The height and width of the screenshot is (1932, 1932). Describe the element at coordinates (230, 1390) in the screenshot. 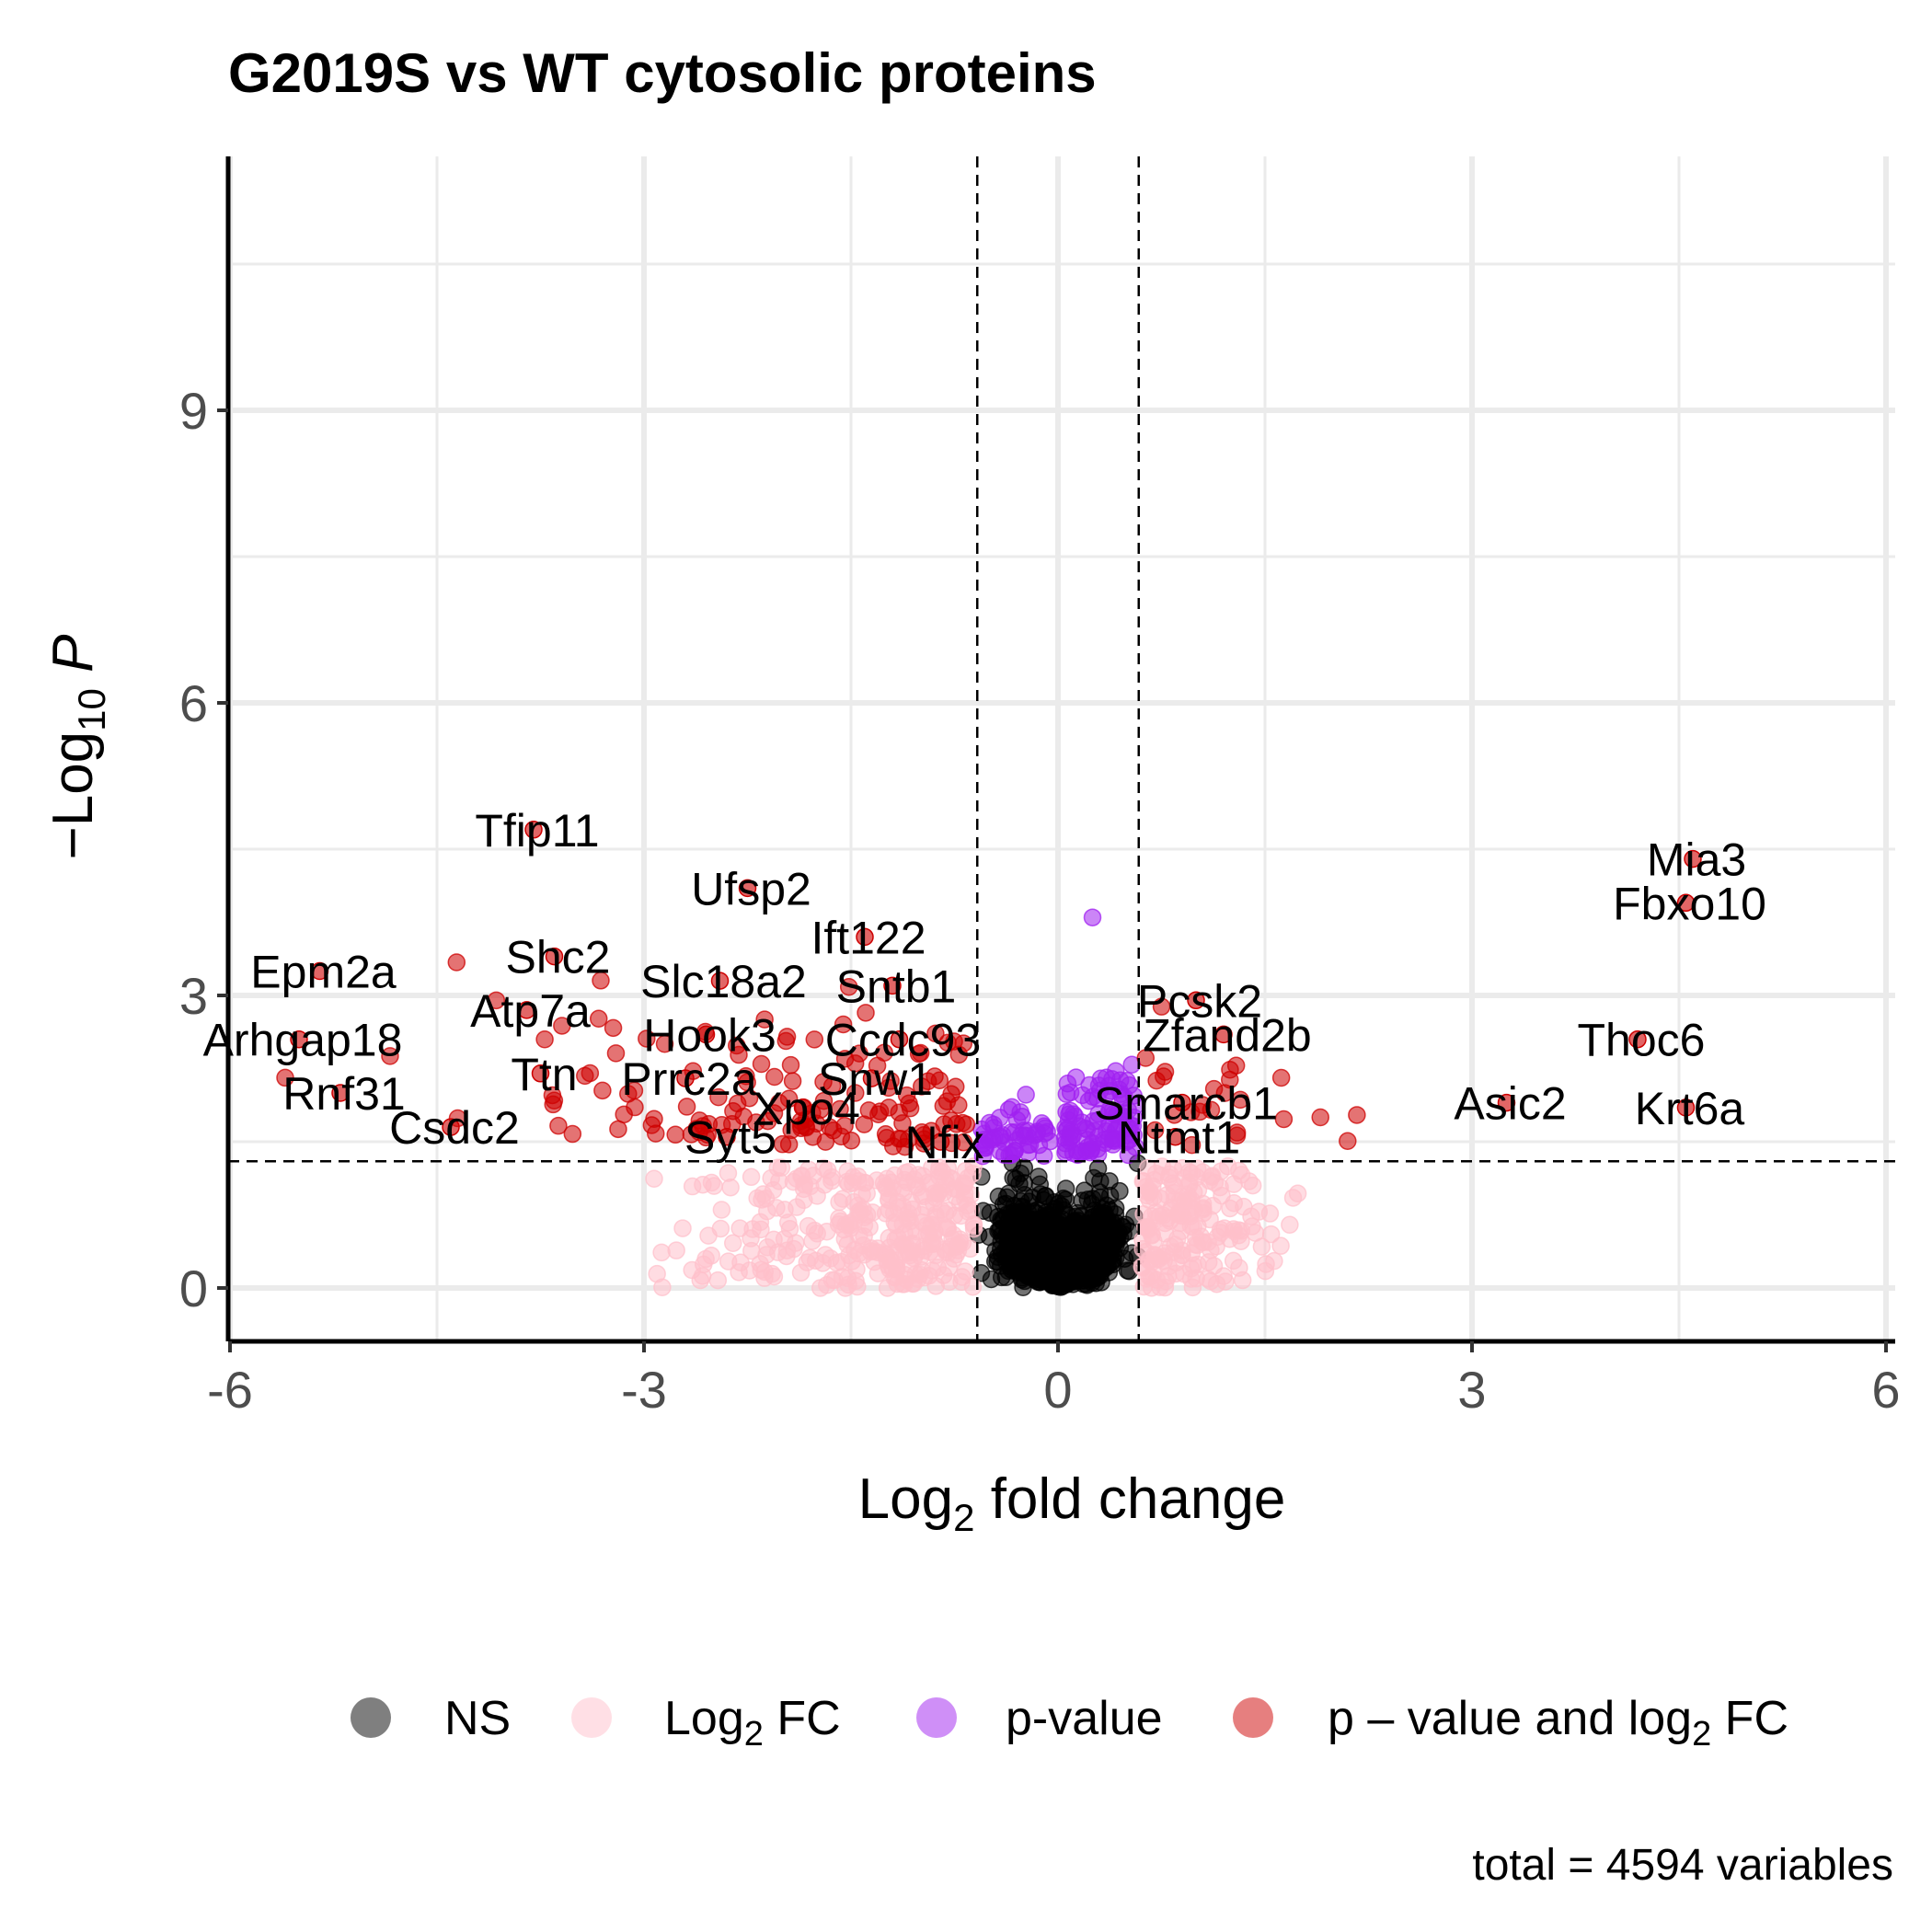

I see `x-tick-label: -6` at that location.